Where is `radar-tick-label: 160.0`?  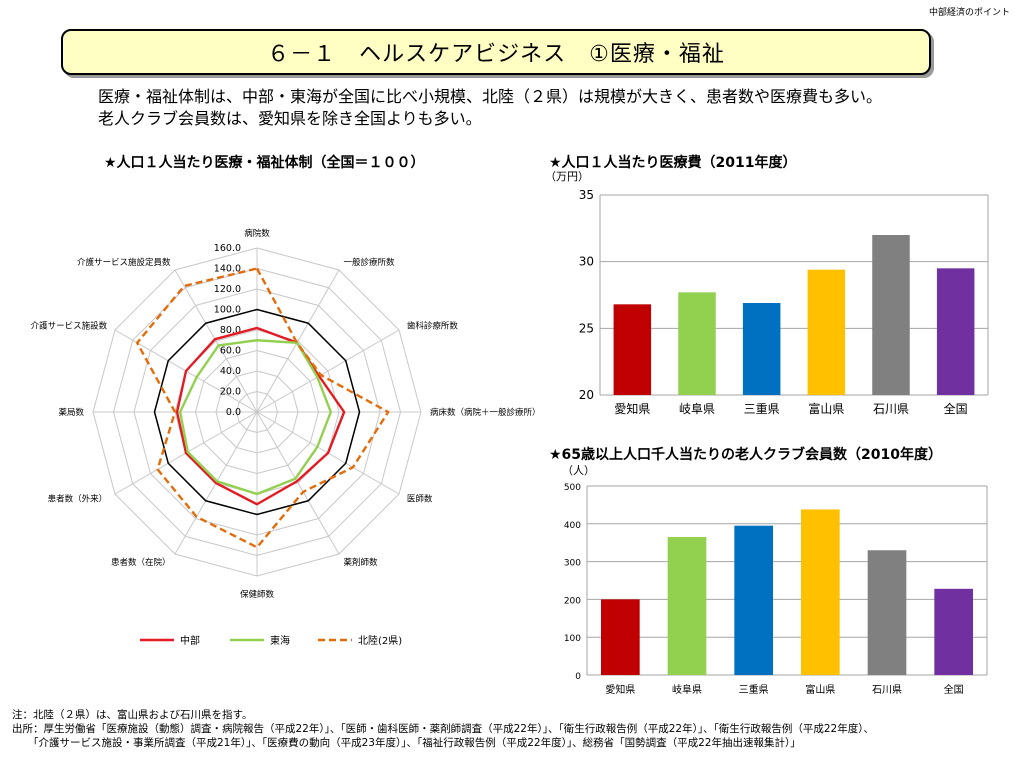
radar-tick-label: 160.0 is located at coordinates (227, 248).